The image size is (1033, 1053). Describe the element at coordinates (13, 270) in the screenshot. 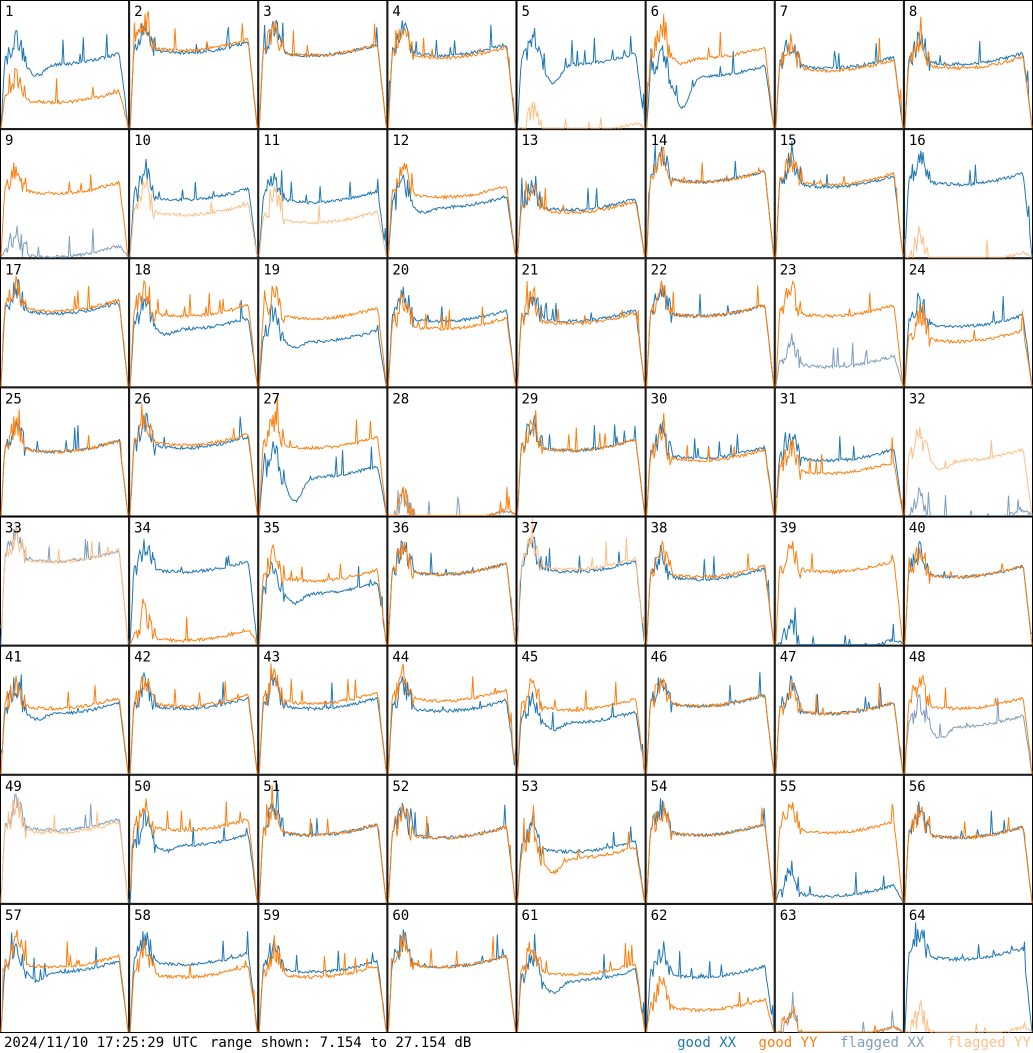

I see `panel-label: 17` at that location.